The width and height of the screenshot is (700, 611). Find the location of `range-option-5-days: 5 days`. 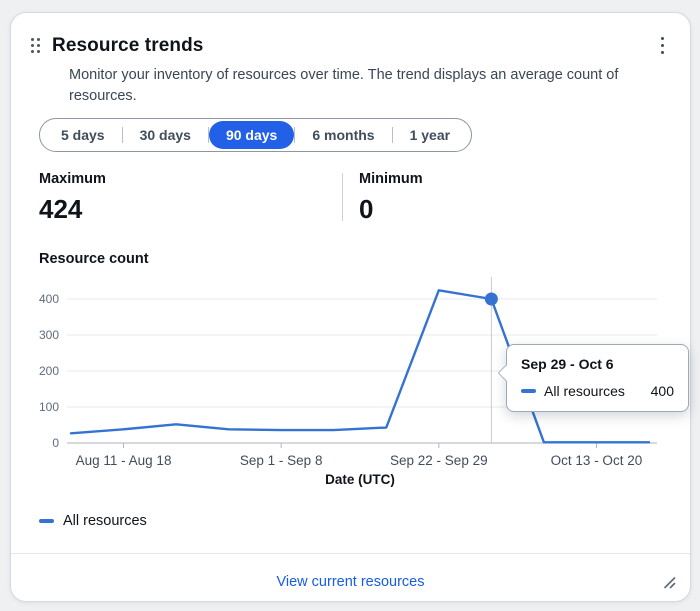

range-option-5-days: 5 days is located at coordinates (83, 135).